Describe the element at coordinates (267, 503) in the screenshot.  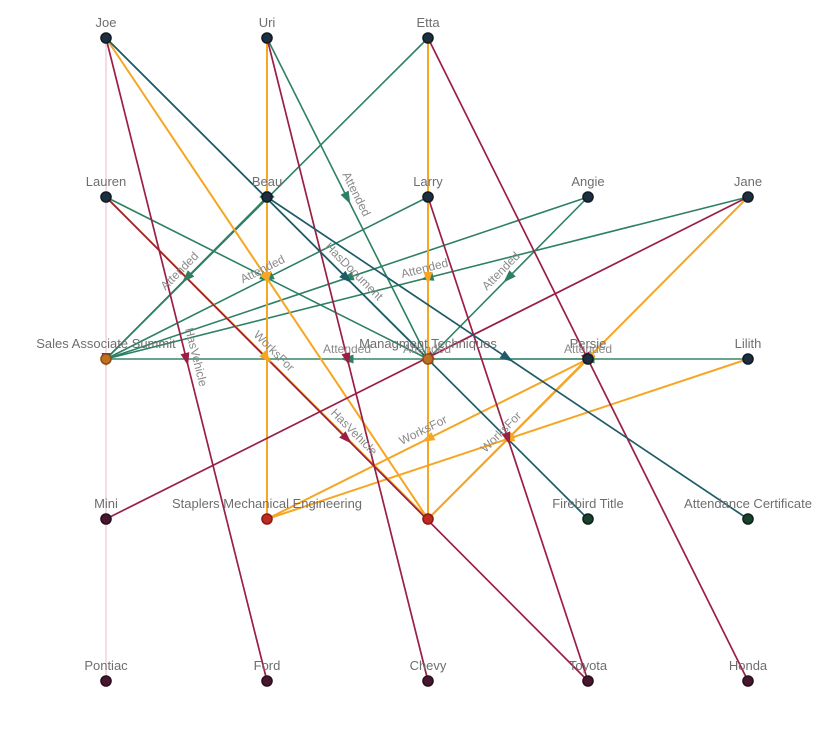
I see `node-label-staplers: Staplers Mechanical Engineering` at that location.